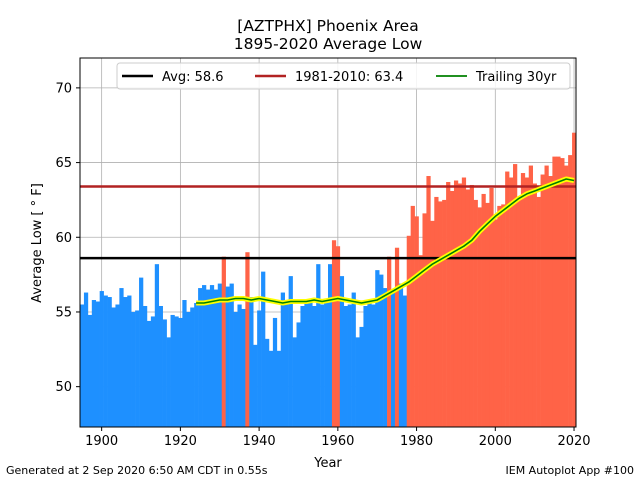 This screenshot has height=480, width=640. Describe the element at coordinates (337, 441) in the screenshot. I see `x-tick-label: 1960` at that location.